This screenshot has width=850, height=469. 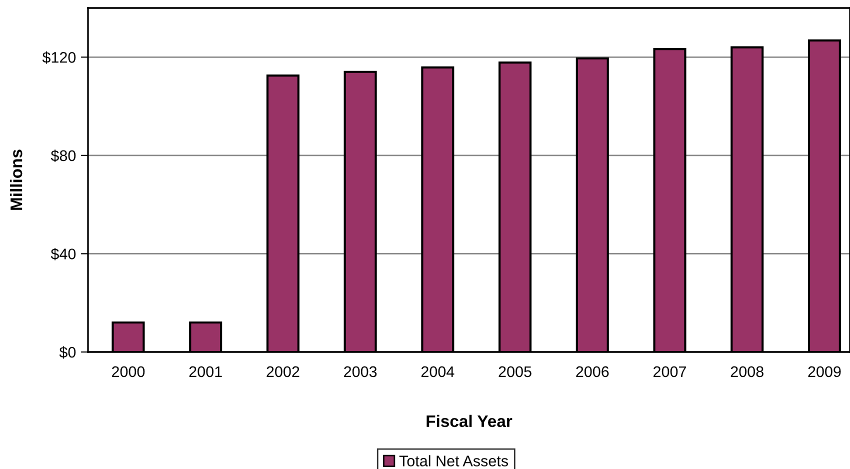 What do you see at coordinates (469, 421) in the screenshot?
I see `x-axis-title: Fiscal Year` at bounding box center [469, 421].